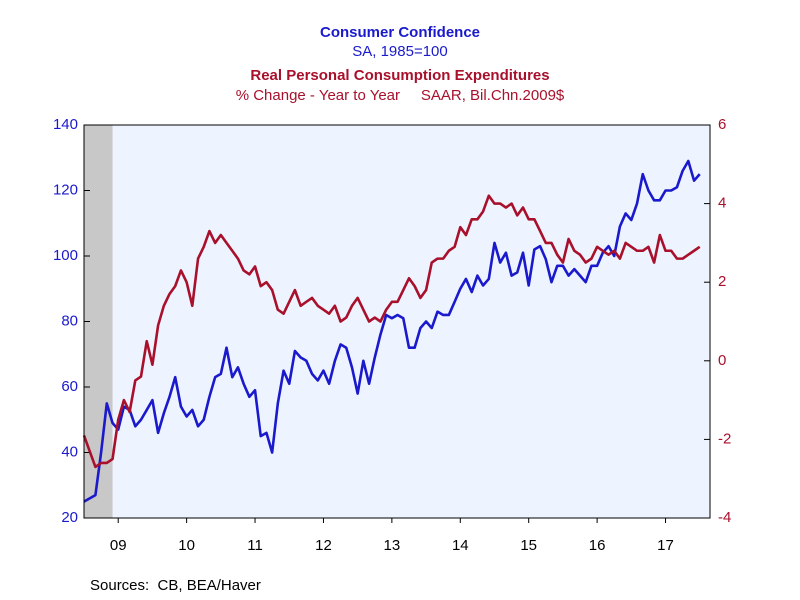 The image size is (800, 600). What do you see at coordinates (392, 545) in the screenshot?
I see `x-tick-label: 13` at bounding box center [392, 545].